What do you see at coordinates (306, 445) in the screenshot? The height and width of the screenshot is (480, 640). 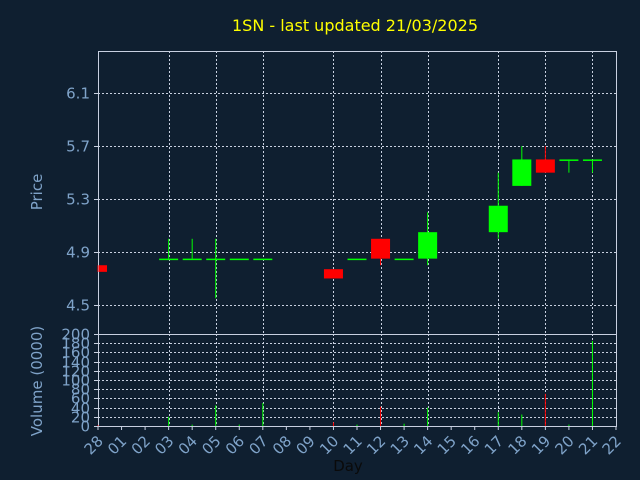 I see `day-tick-label: 09` at bounding box center [306, 445].